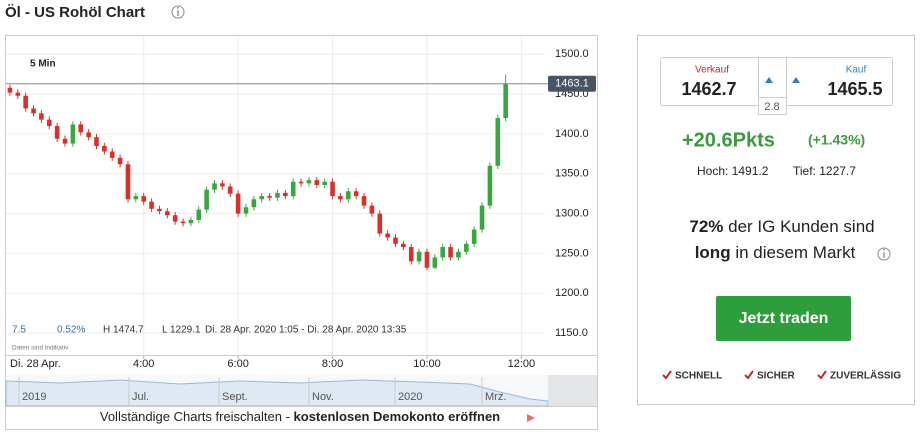 This screenshot has width=923, height=440. I want to click on navigator-label: 2020, so click(410, 397).